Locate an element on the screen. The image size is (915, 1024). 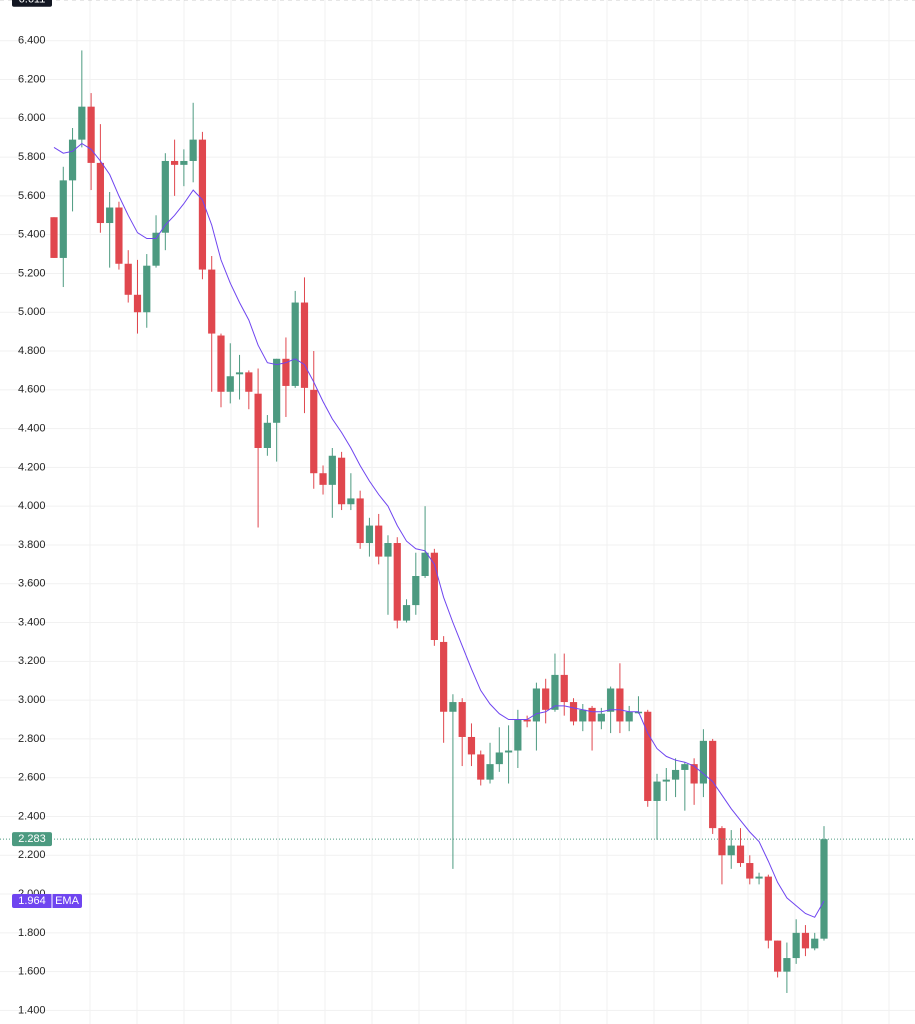
y-tick-label: 4.400 is located at coordinates (32, 429).